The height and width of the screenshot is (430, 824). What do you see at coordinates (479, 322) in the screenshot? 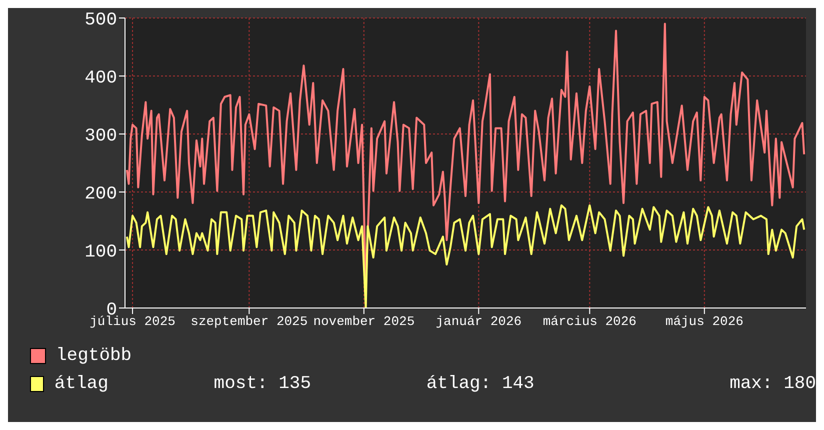
I see `x-tick-label: január 2026` at bounding box center [479, 322].